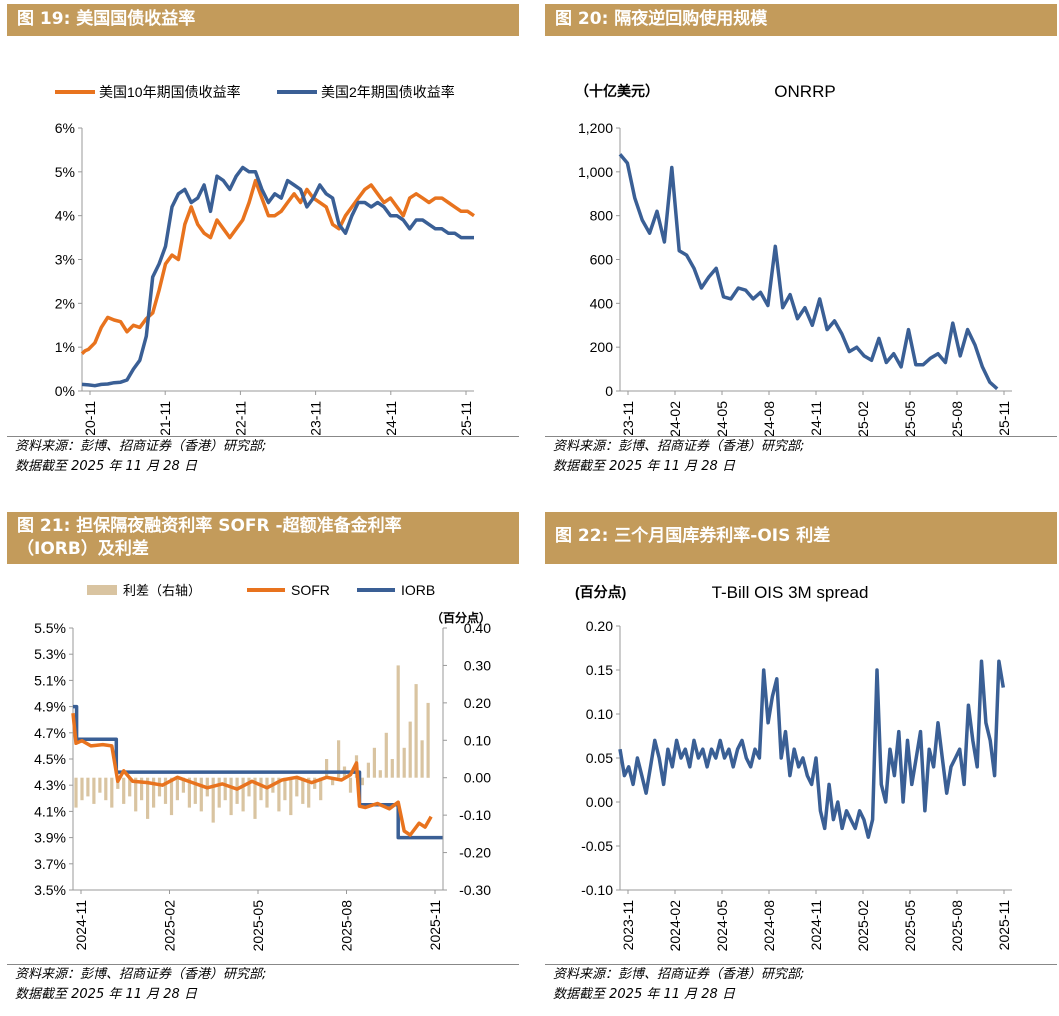 The width and height of the screenshot is (1059, 1016). I want to click on legend: 利差（右轴） SOFR IORB, so click(261, 590).